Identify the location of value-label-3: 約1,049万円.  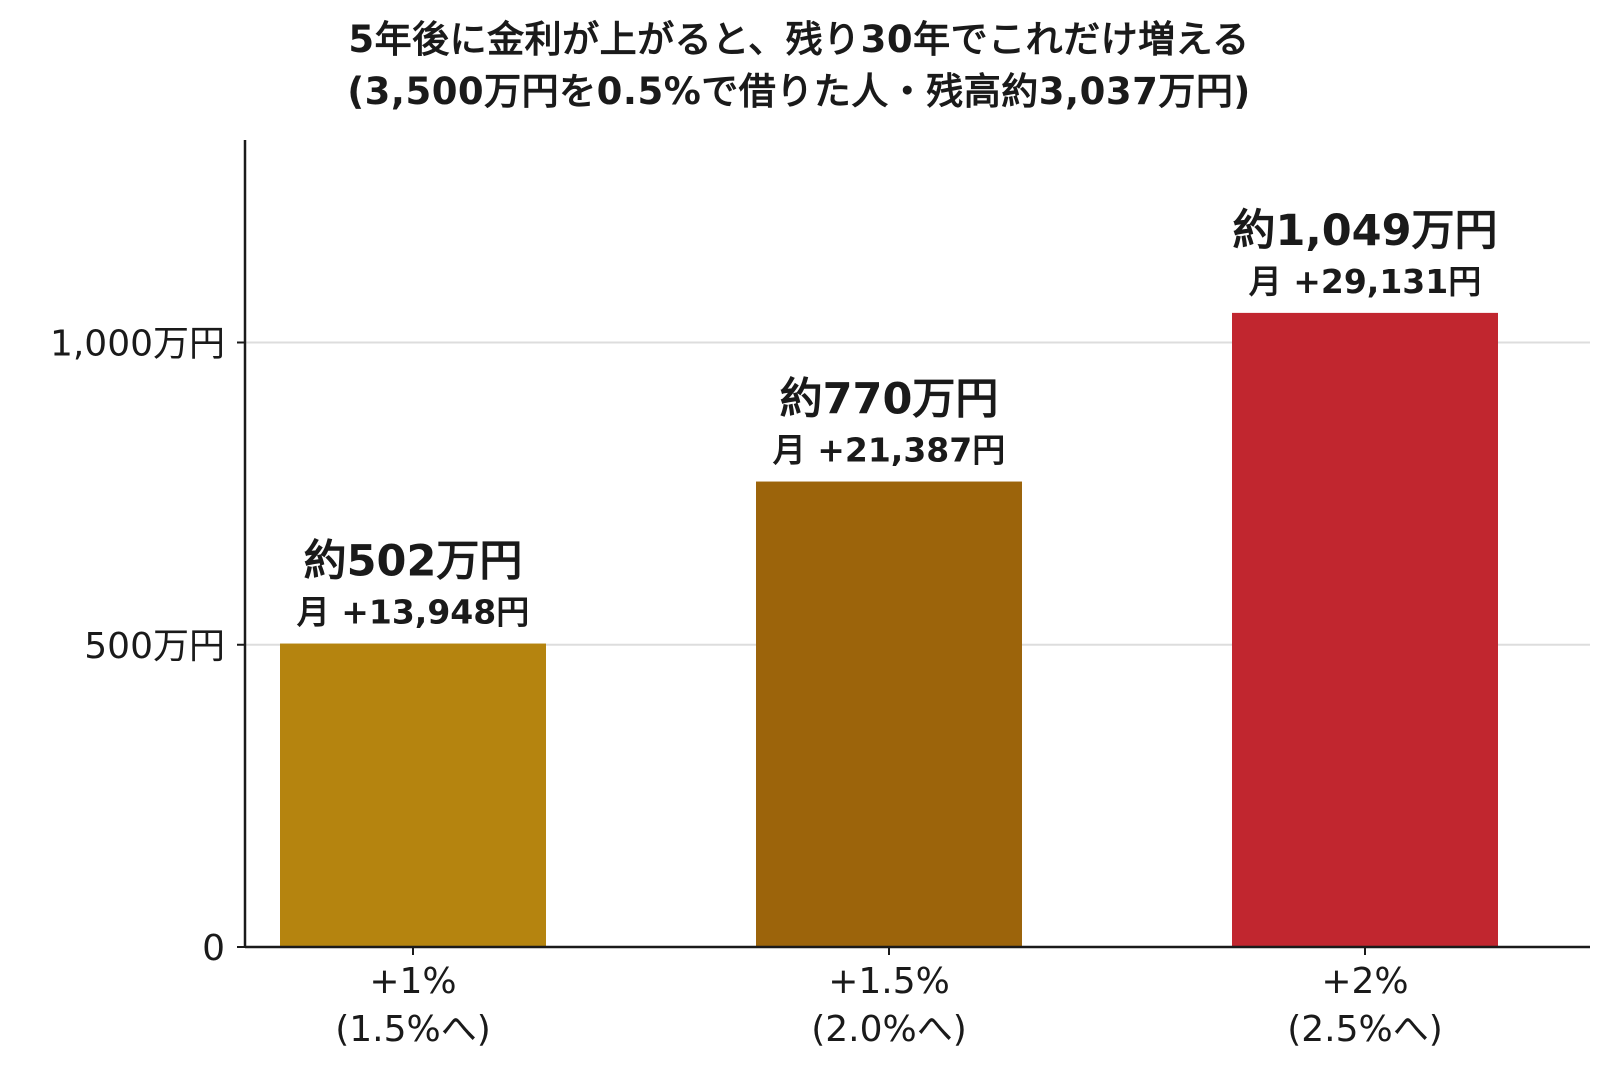
(1364, 231).